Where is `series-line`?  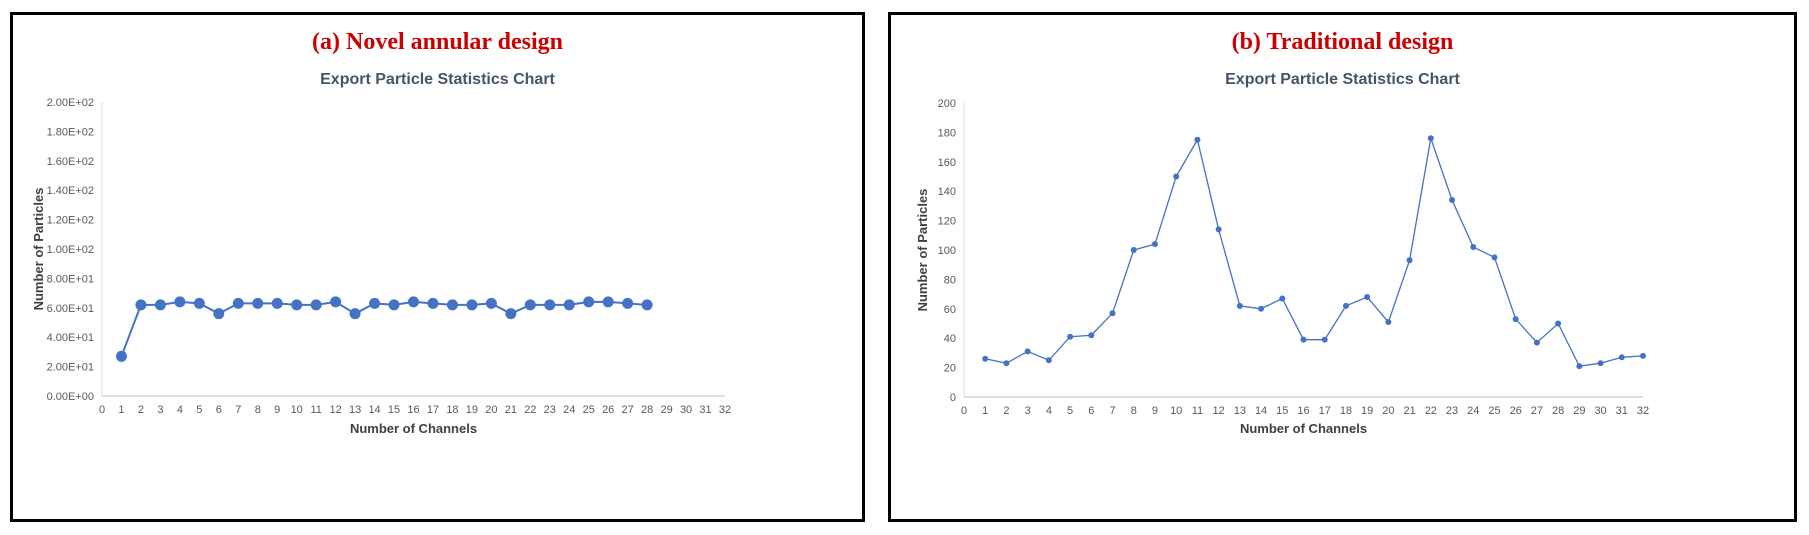
series-line is located at coordinates (384, 328).